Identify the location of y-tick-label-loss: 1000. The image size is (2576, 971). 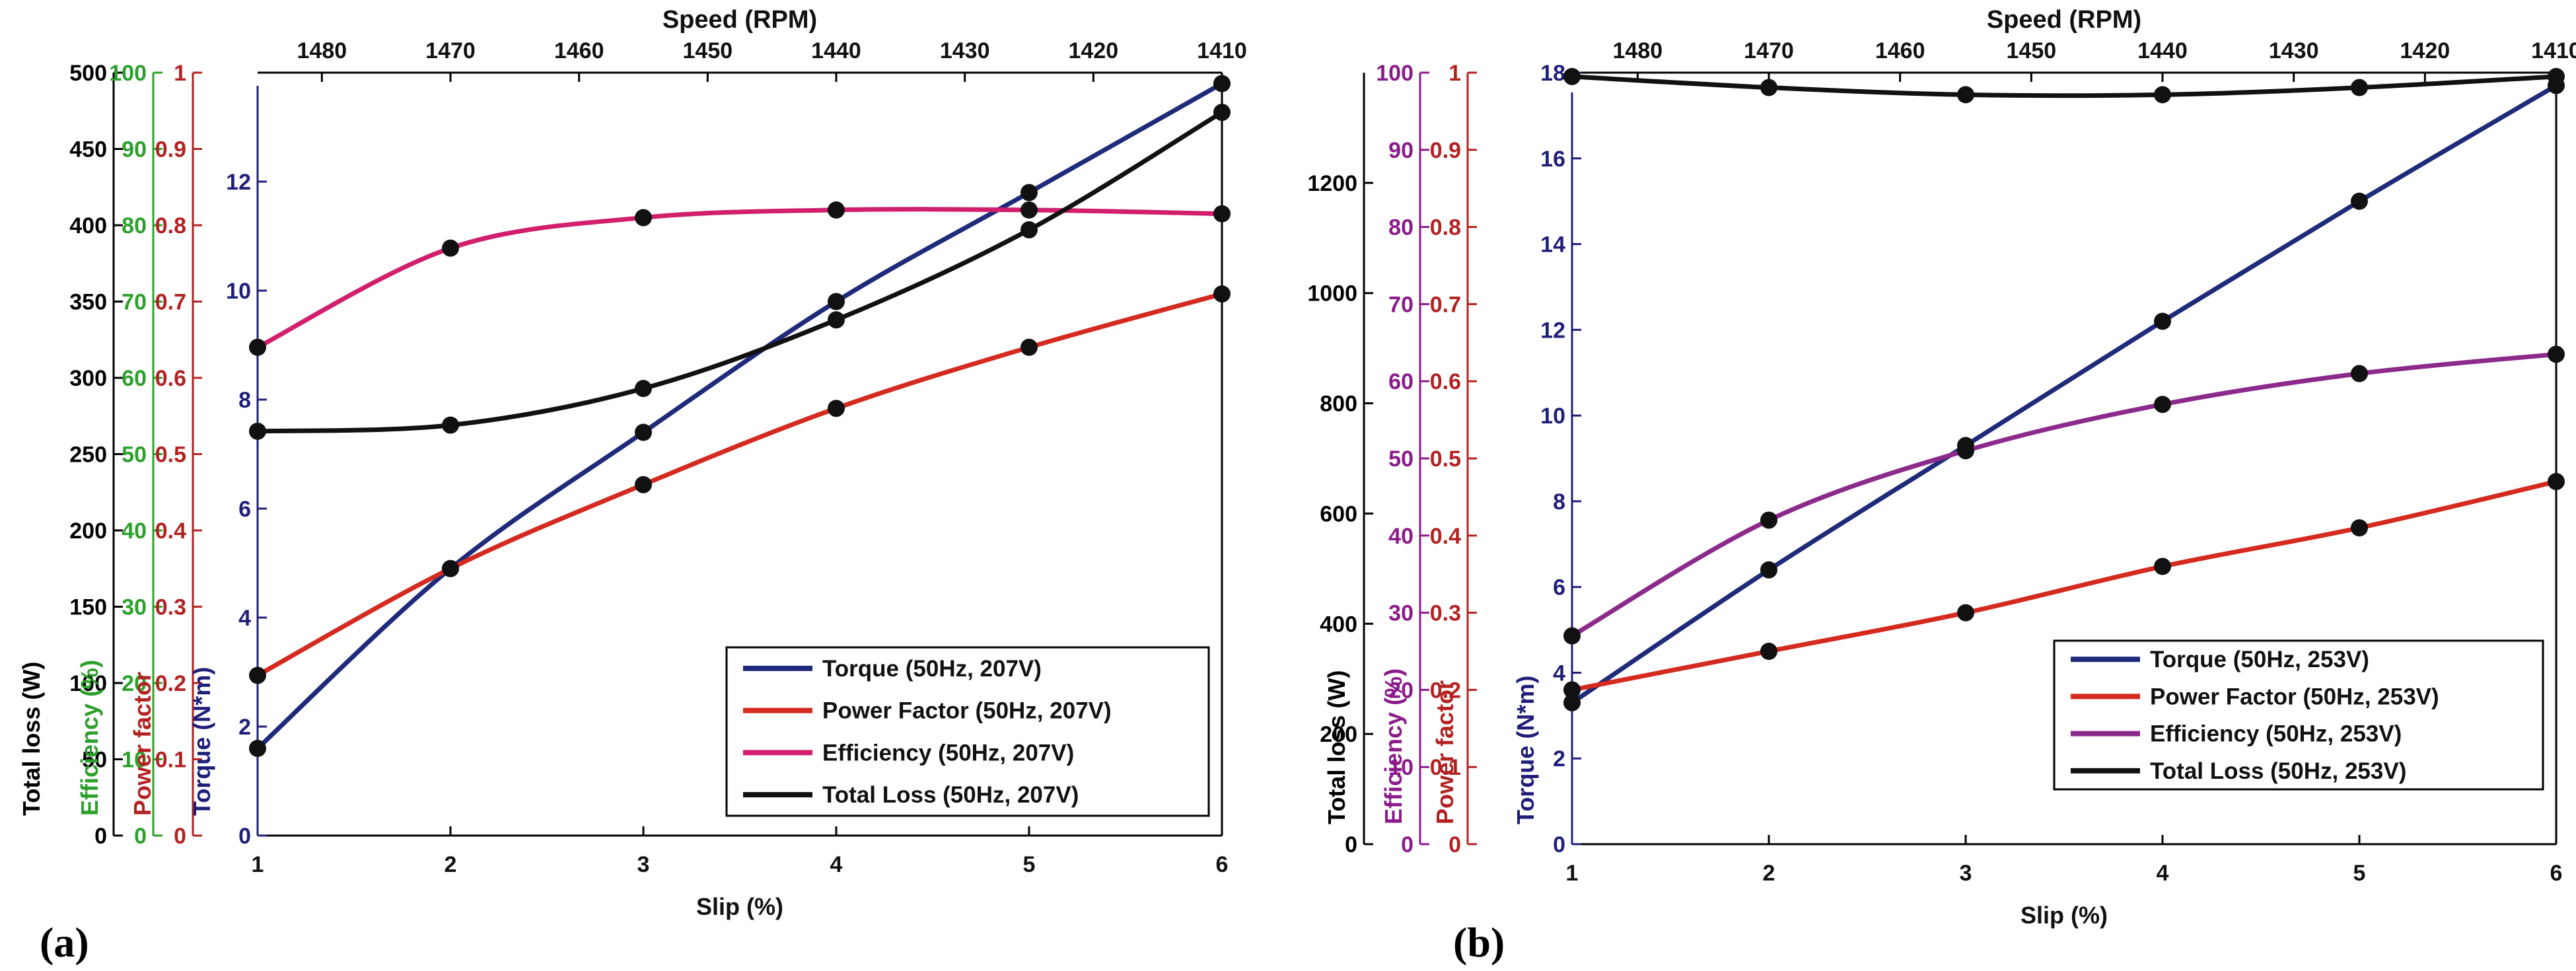
(1332, 293).